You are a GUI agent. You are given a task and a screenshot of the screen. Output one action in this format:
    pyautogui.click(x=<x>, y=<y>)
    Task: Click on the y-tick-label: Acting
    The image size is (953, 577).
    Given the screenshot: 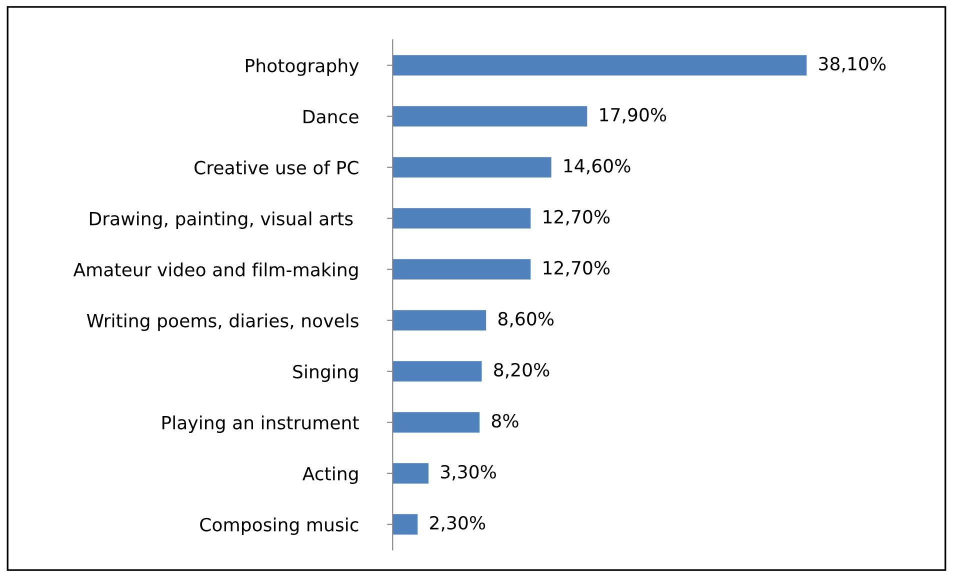 What is the action you would take?
    pyautogui.click(x=330, y=475)
    